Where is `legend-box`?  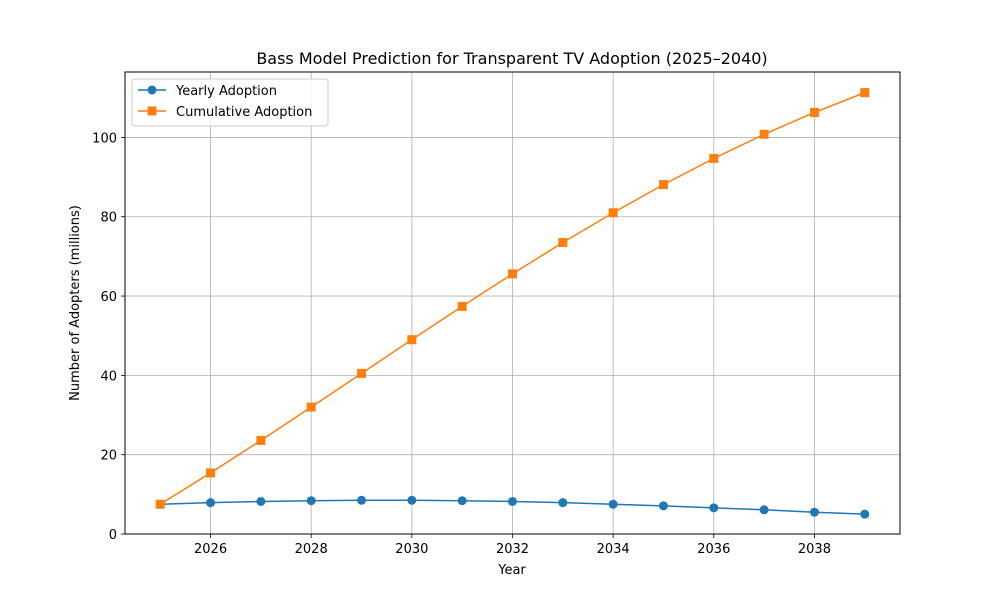
legend-box is located at coordinates (230, 102).